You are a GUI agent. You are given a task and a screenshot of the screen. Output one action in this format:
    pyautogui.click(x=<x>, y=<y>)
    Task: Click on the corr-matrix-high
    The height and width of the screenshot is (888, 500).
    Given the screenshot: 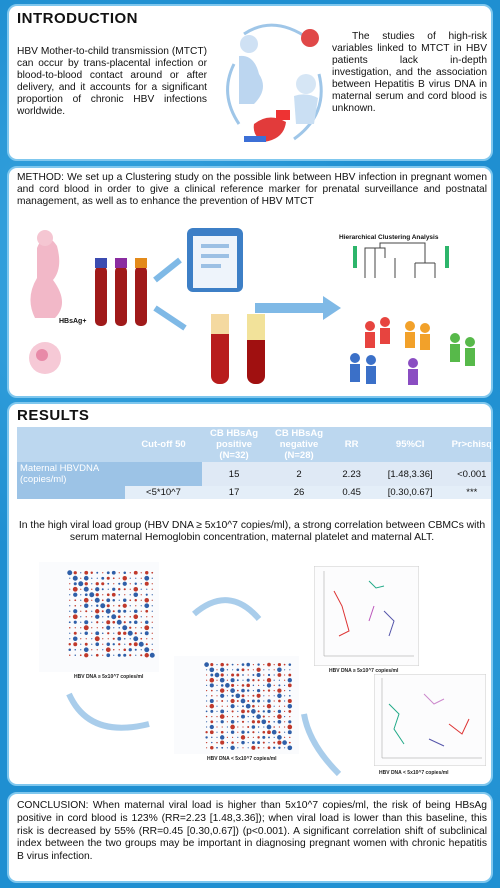 What is the action you would take?
    pyautogui.click(x=99, y=617)
    